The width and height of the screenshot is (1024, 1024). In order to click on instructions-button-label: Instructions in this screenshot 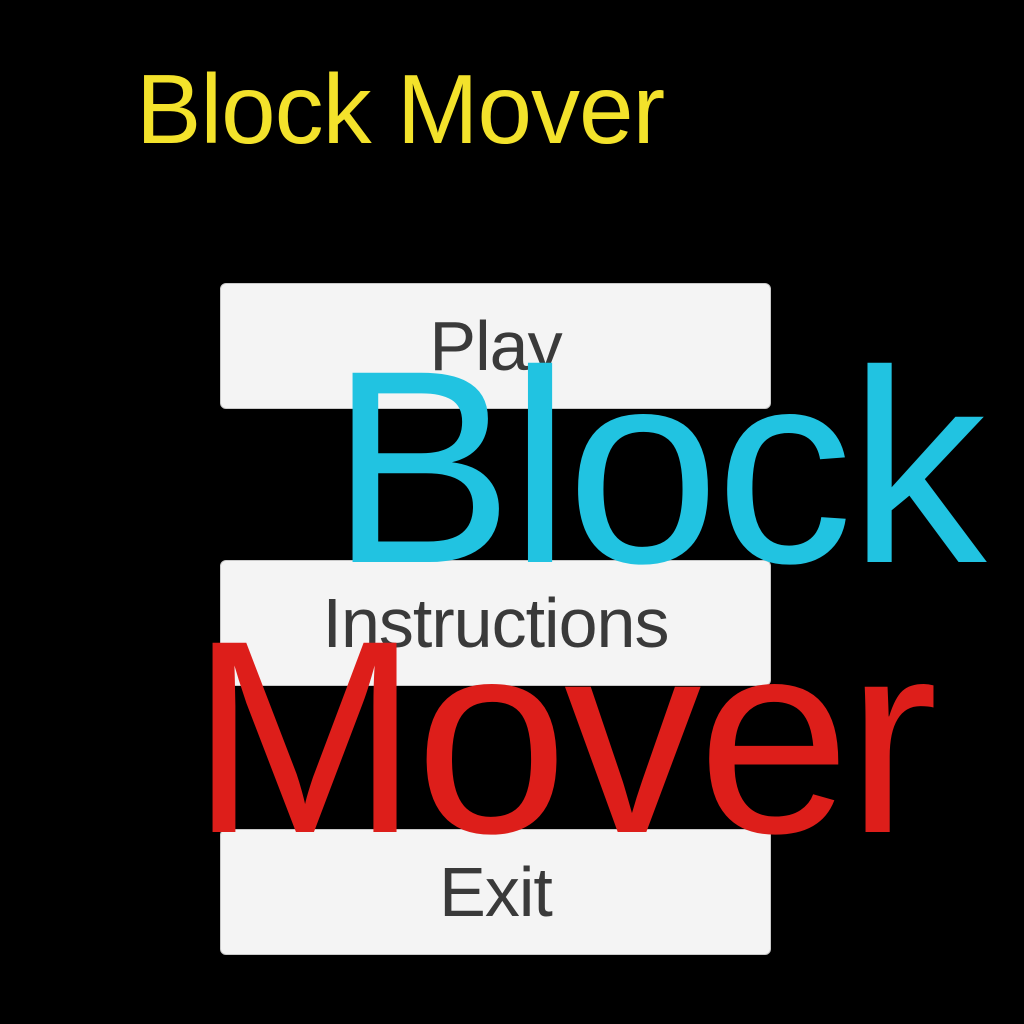, I will do `click(496, 623)`.